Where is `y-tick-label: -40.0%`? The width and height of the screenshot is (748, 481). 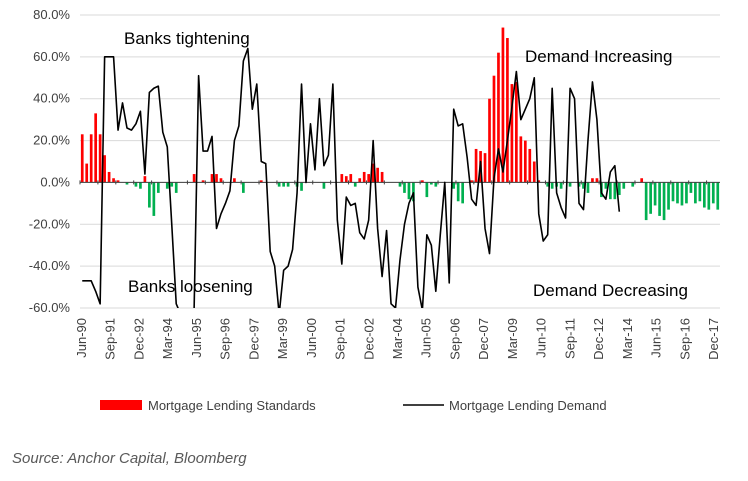 y-tick-label: -40.0% is located at coordinates (50, 265).